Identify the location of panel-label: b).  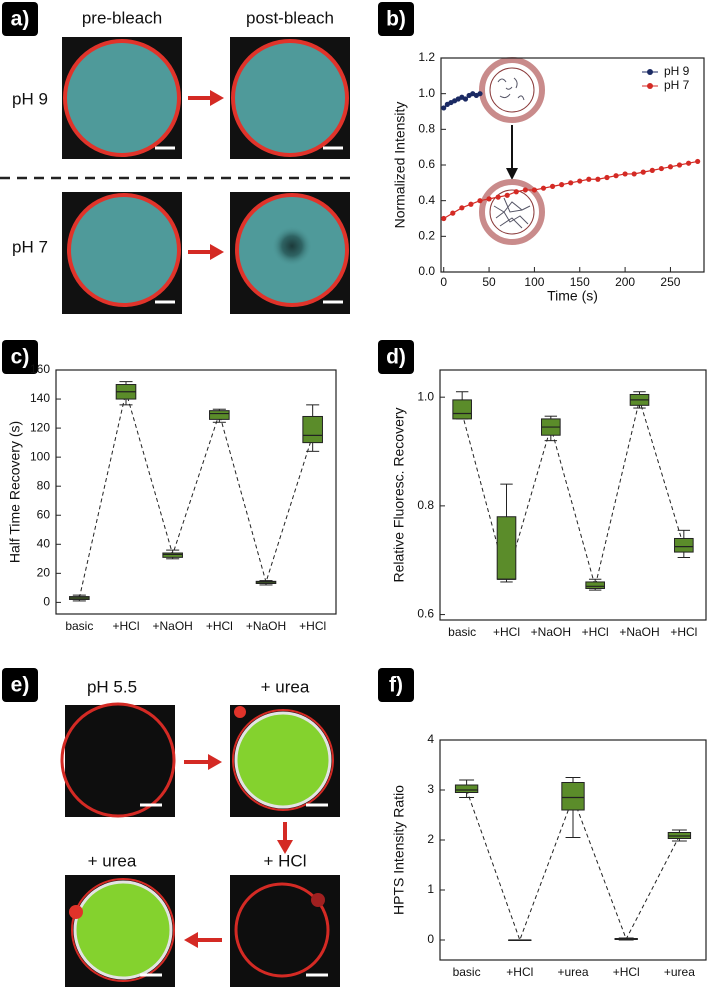
(396, 19).